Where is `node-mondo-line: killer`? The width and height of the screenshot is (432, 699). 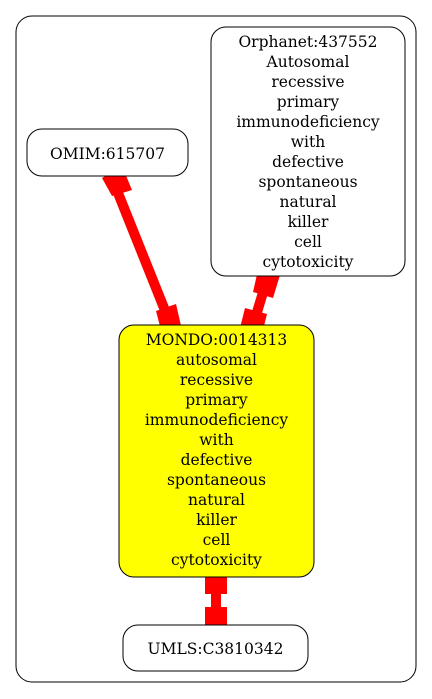
node-mondo-line: killer is located at coordinates (216, 520).